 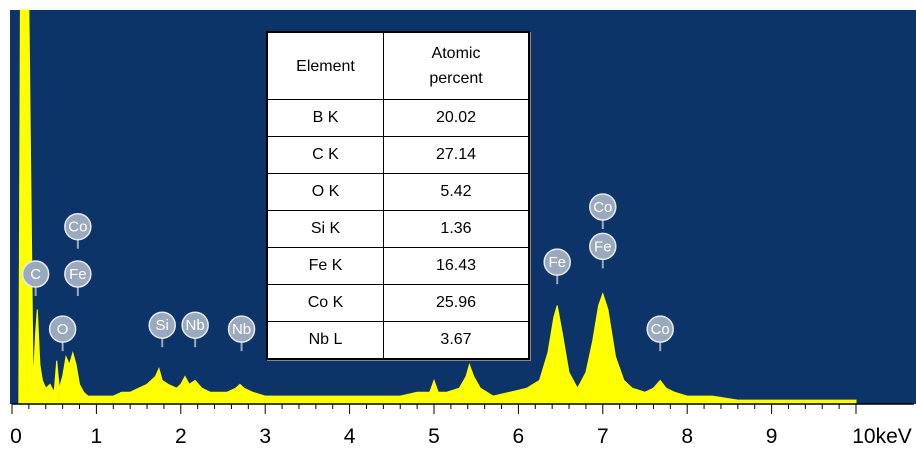 What do you see at coordinates (325, 118) in the screenshot?
I see `element-cell: B K` at bounding box center [325, 118].